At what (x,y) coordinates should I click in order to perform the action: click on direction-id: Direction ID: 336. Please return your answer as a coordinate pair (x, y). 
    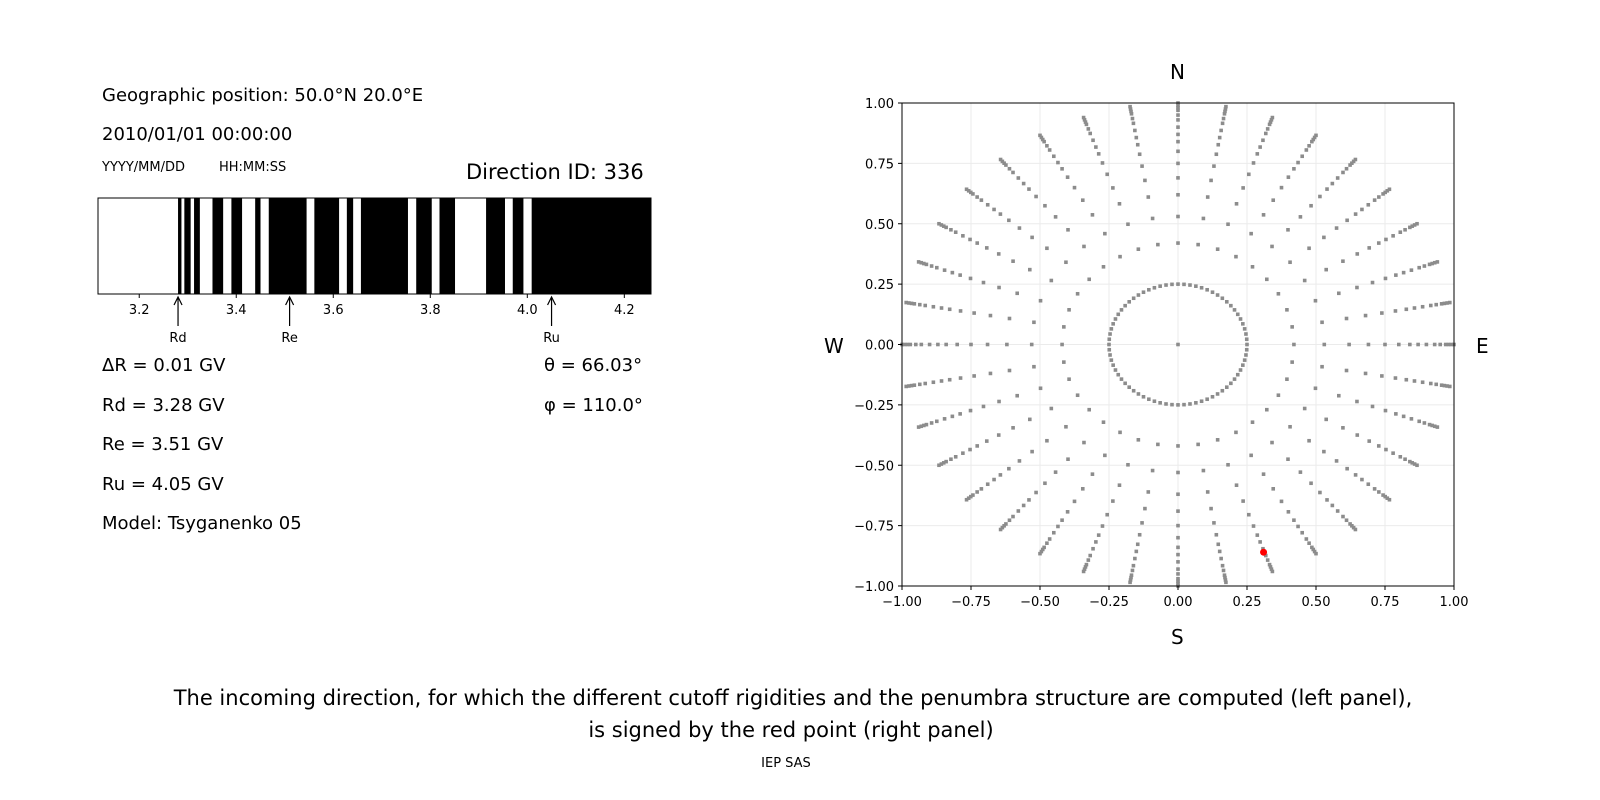
    Looking at the image, I should click on (555, 172).